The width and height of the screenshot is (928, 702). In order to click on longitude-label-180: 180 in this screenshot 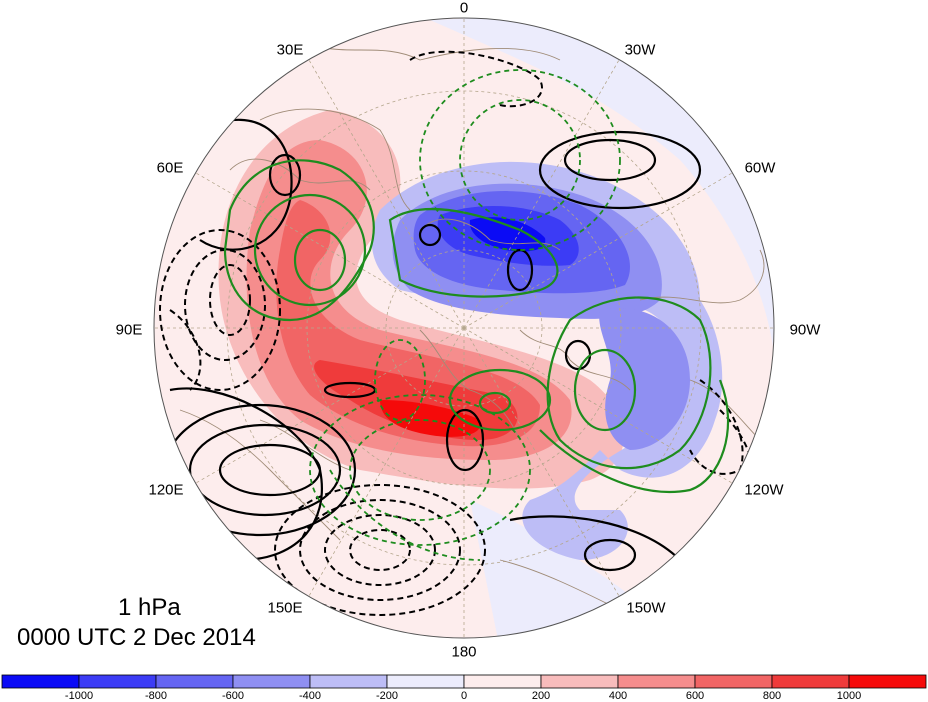, I will do `click(464, 652)`.